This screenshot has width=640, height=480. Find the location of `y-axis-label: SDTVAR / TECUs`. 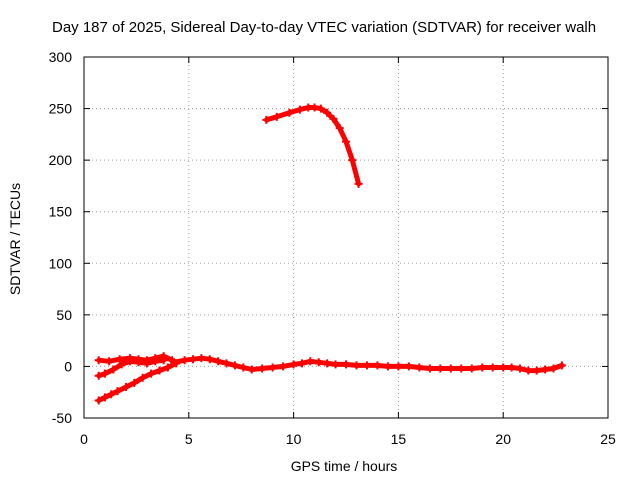

y-axis-label: SDTVAR / TECUs is located at coordinates (15, 239).